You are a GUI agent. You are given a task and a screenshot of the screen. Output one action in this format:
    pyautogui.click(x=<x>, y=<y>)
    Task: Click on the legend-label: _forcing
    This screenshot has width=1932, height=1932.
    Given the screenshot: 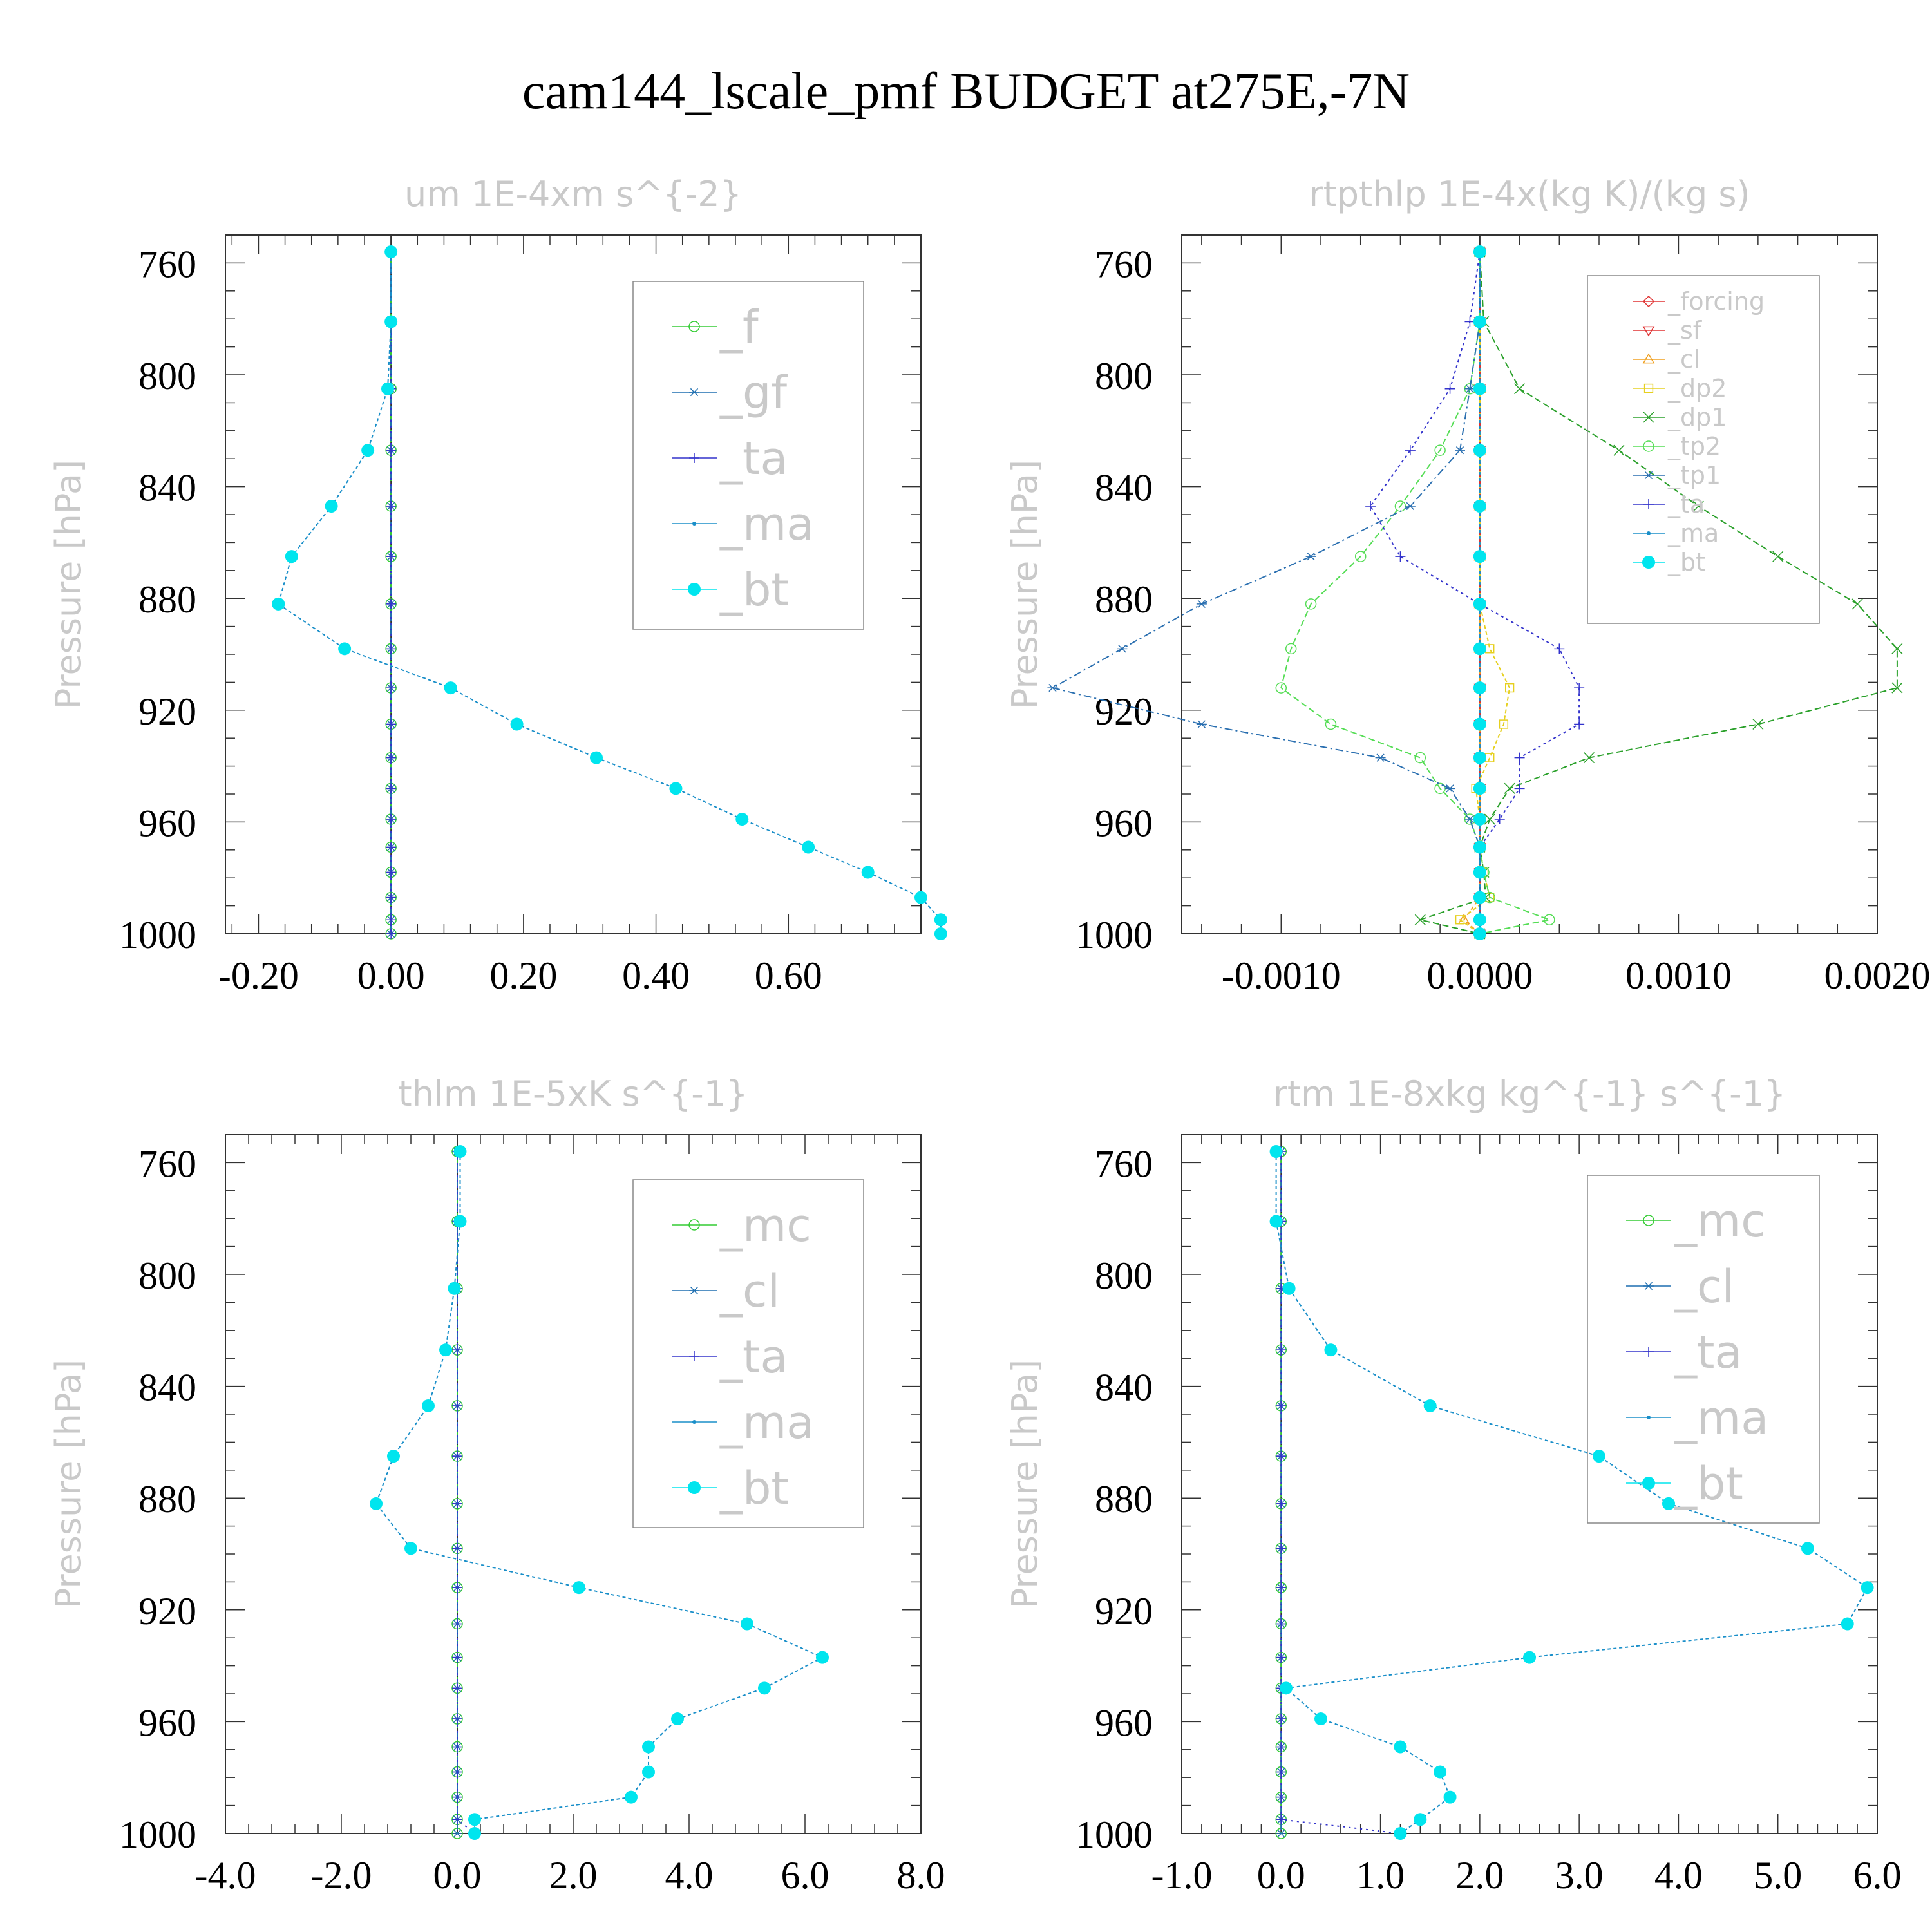 What is the action you would take?
    pyautogui.click(x=1716, y=301)
    